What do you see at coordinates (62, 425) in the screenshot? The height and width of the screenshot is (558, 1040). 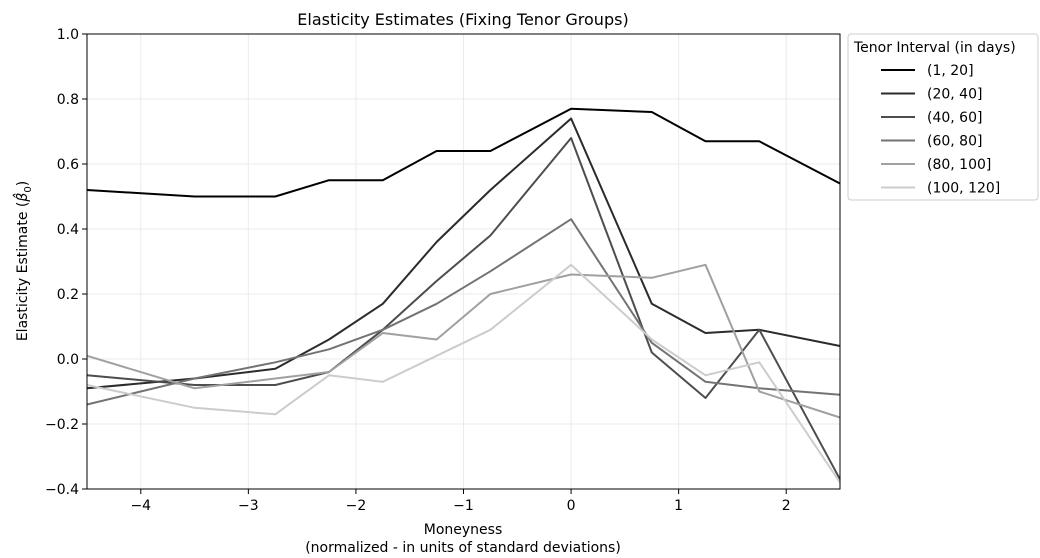 I see `y-tick-label: −0.2` at bounding box center [62, 425].